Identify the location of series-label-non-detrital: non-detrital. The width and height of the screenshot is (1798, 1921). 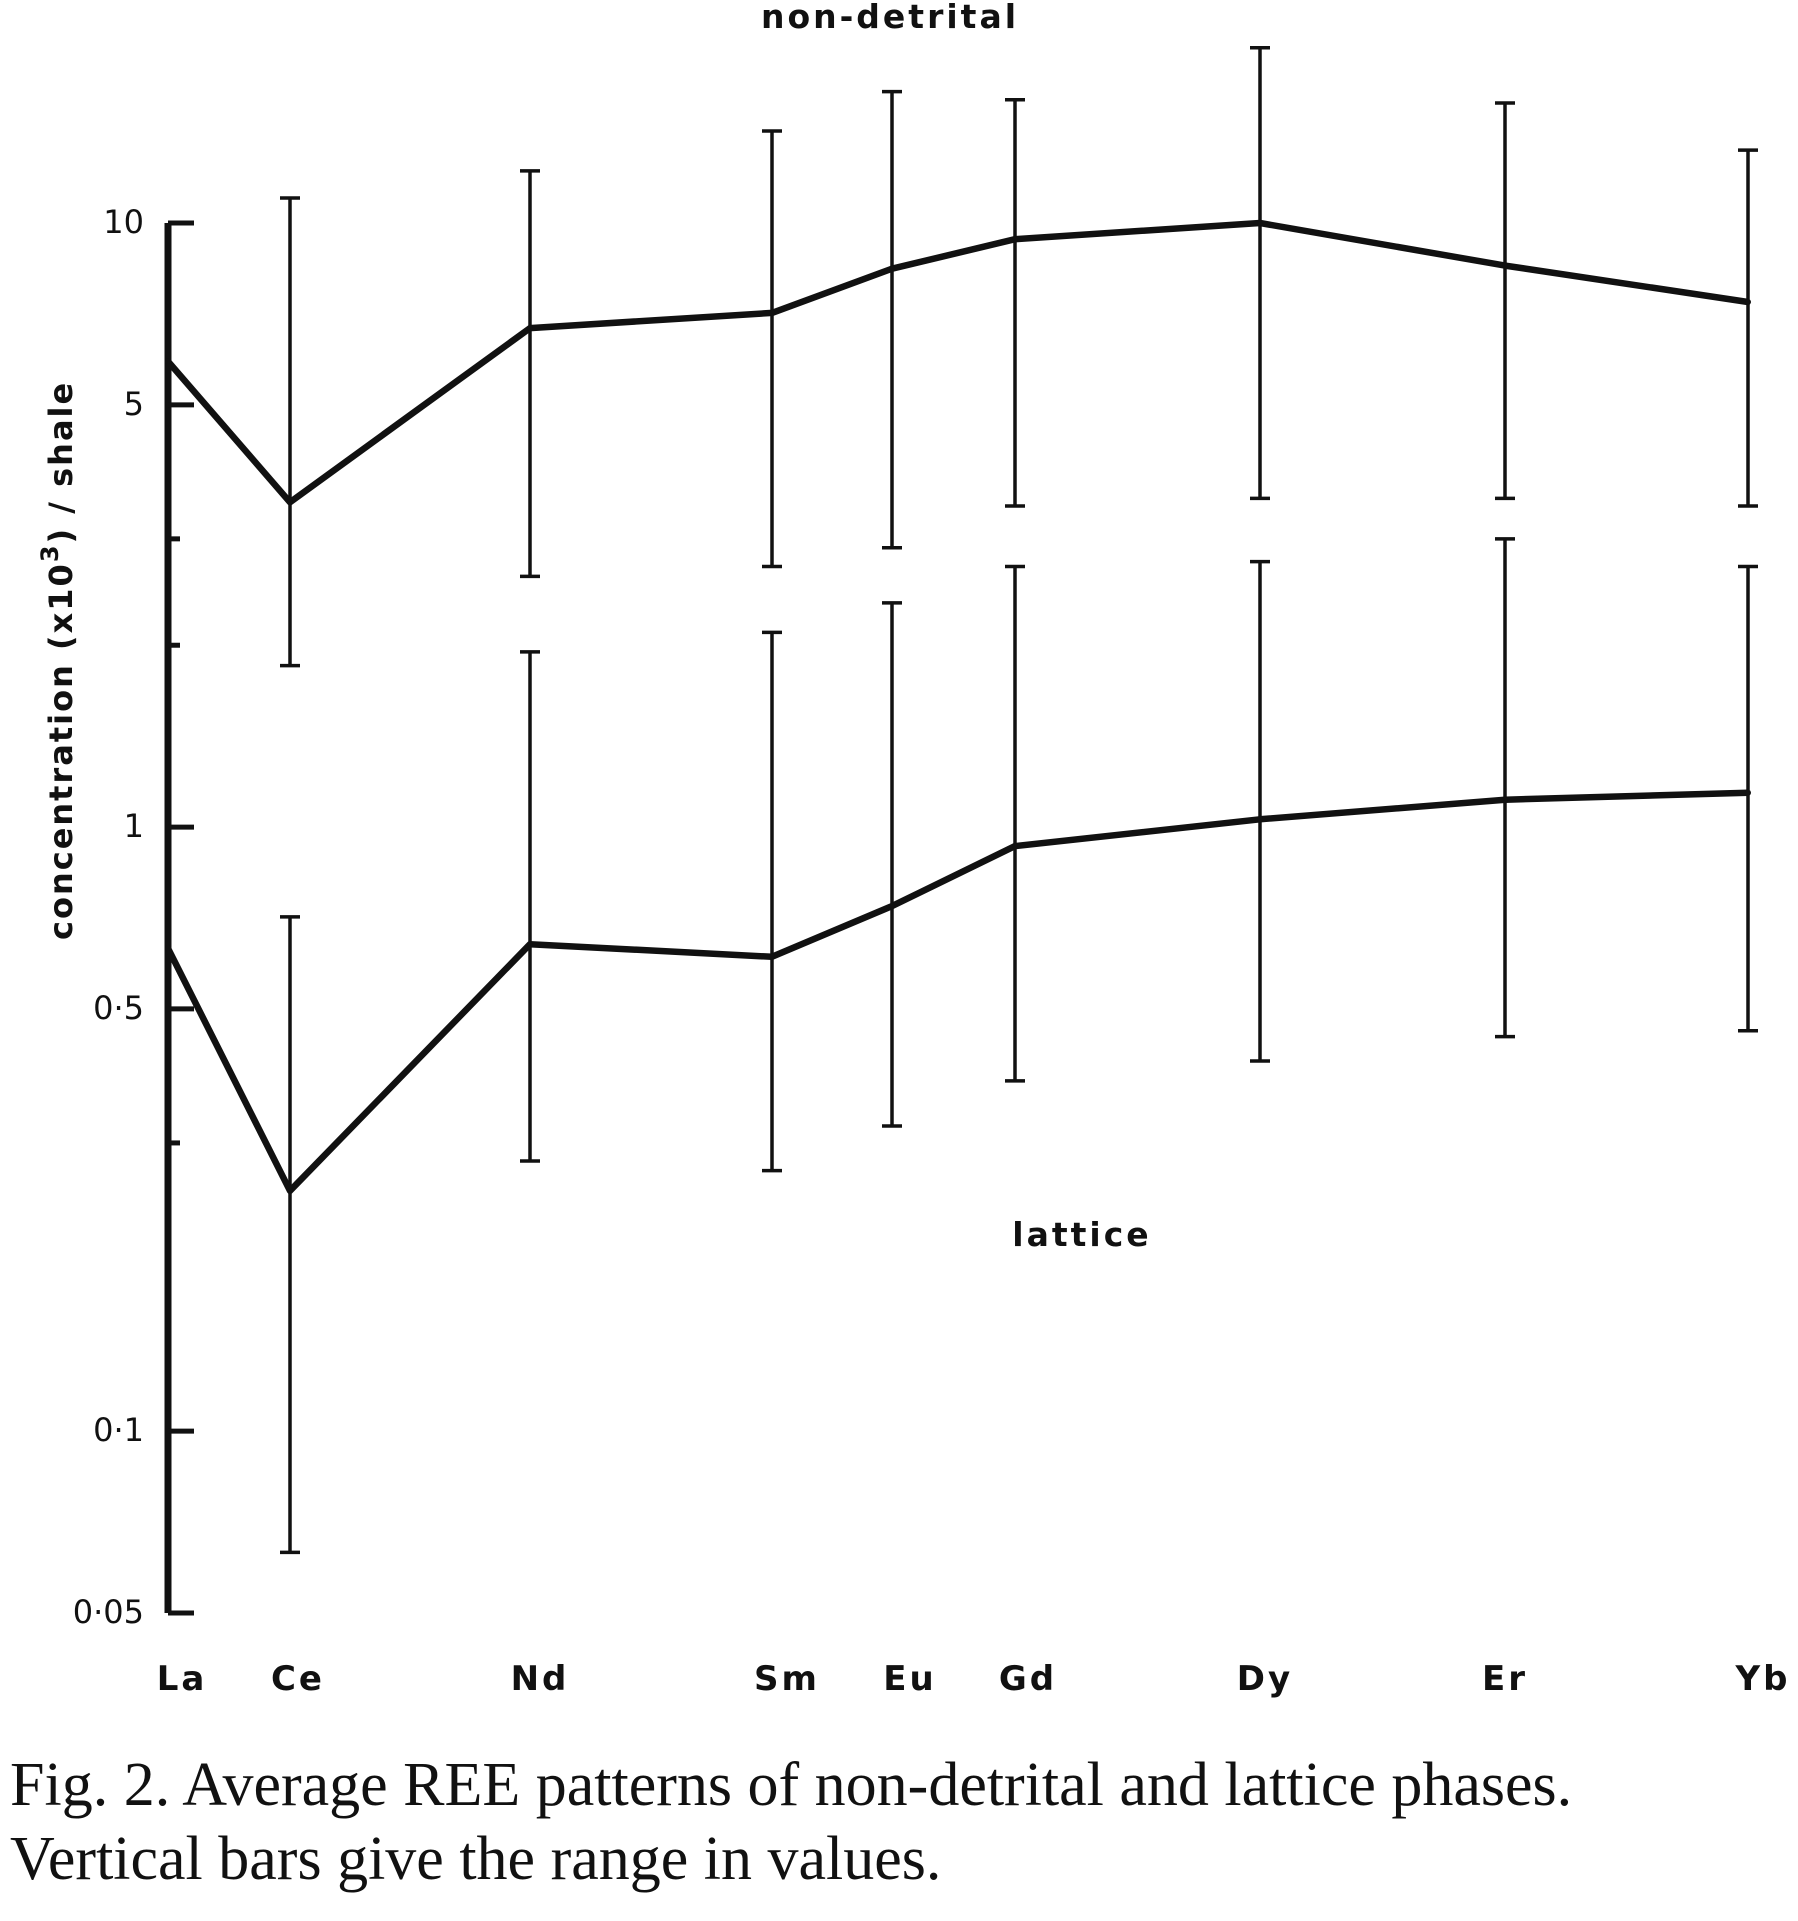
(890, 18).